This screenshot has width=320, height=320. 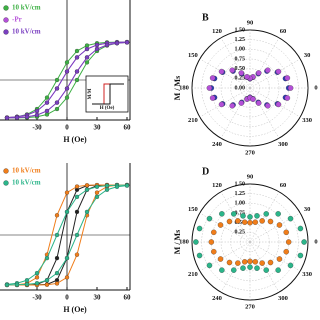 I want to click on panel-label: D, so click(x=205, y=171).